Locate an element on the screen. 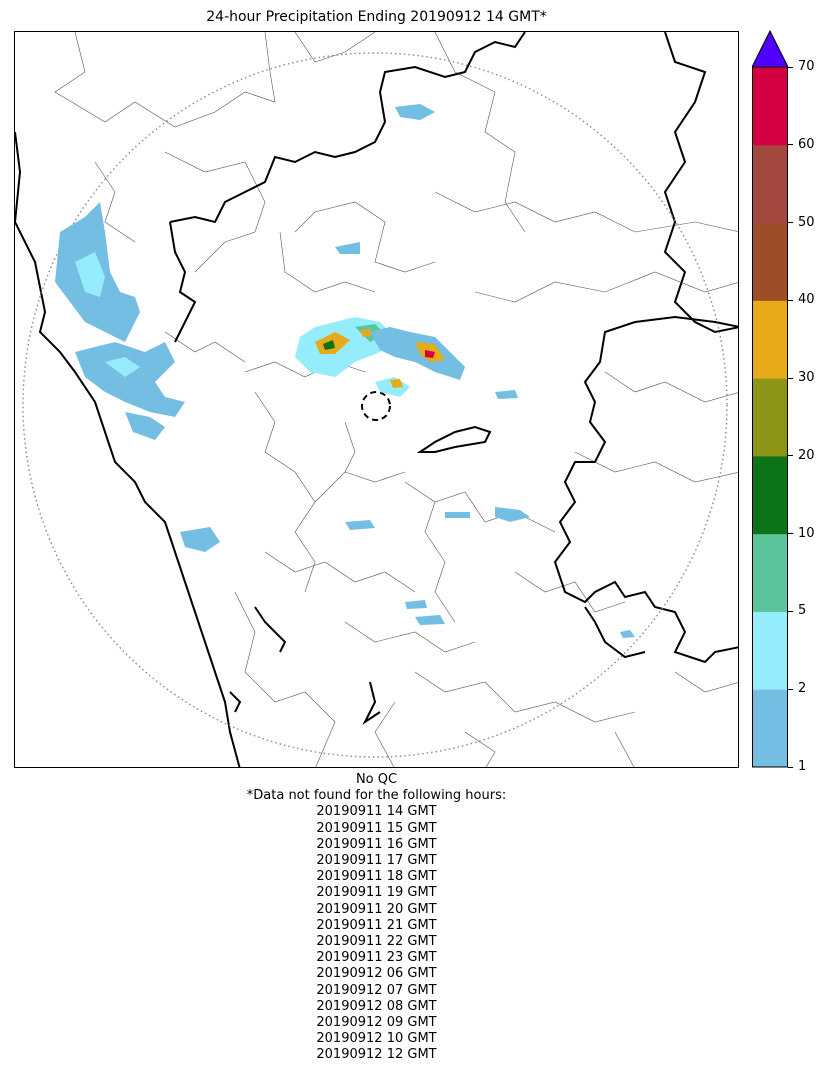 This screenshot has height=1072, width=825. colorbar-tick-label: 60 is located at coordinates (806, 144).